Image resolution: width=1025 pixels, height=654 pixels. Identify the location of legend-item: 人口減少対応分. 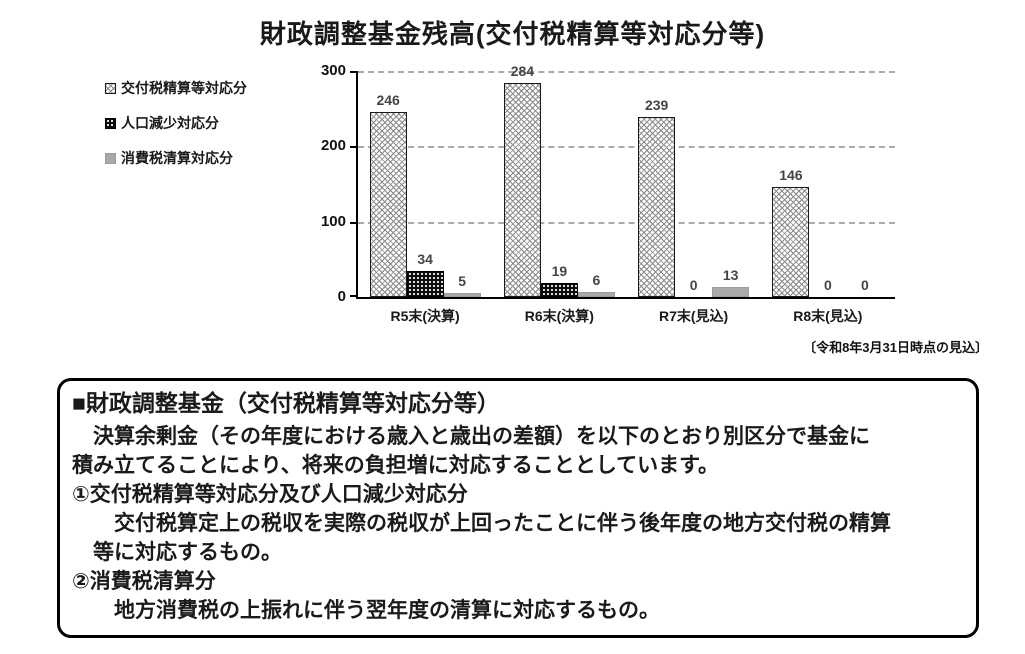
(176, 123).